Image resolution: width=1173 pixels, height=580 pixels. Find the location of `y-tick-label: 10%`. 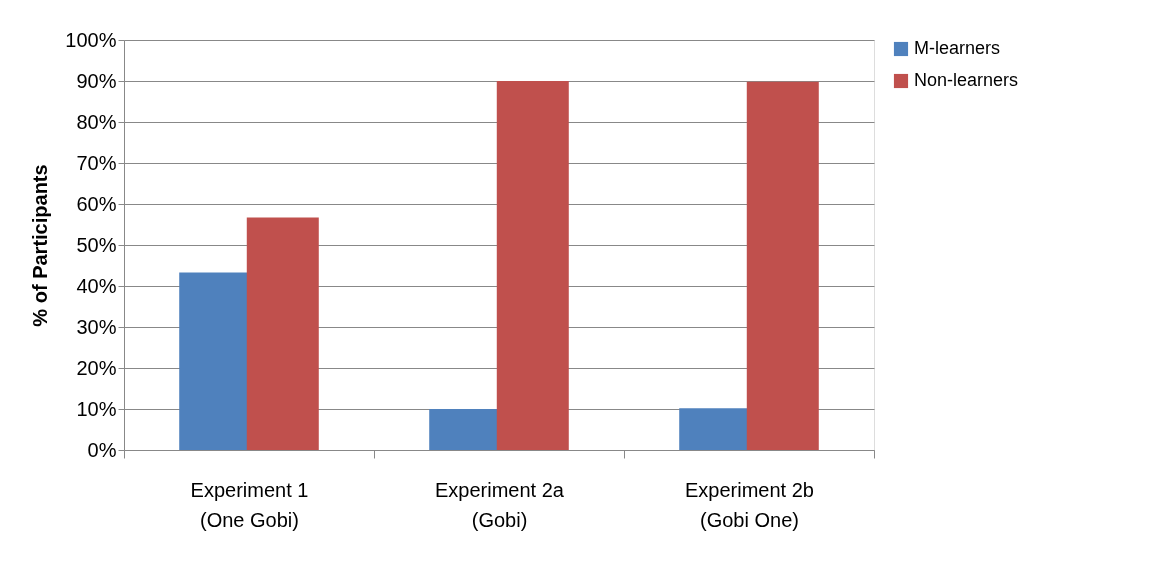

y-tick-label: 10% is located at coordinates (96, 408).